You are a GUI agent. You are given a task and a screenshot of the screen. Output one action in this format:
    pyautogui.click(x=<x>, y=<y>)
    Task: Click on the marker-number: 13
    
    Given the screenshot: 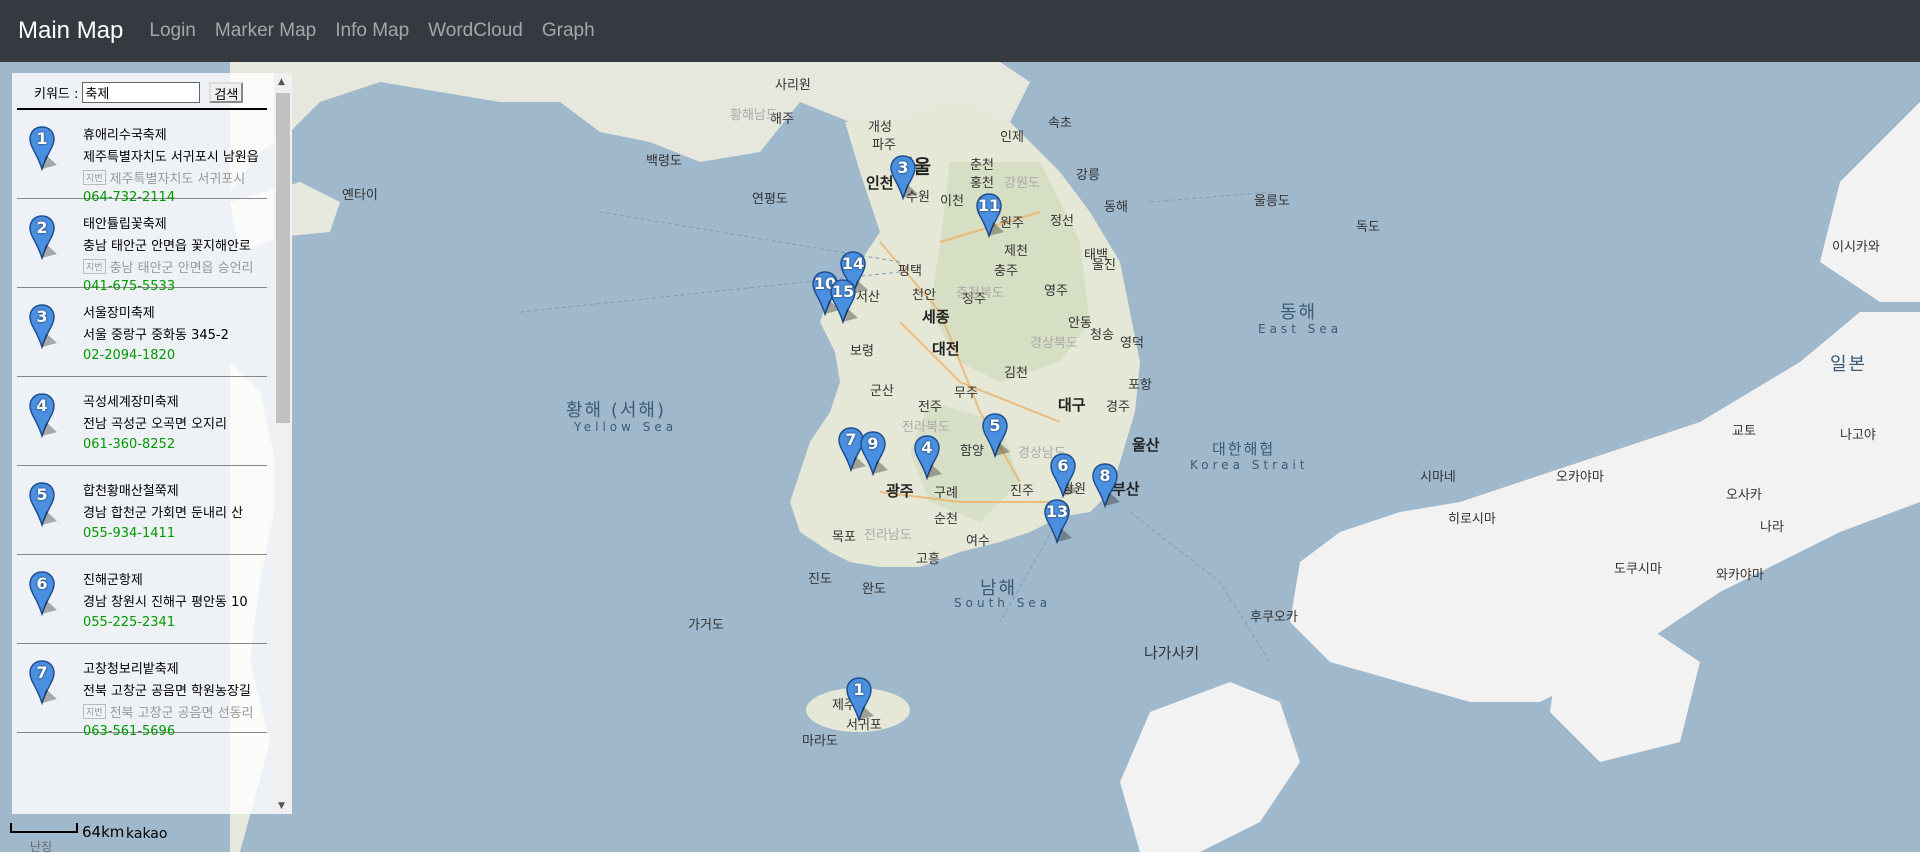 What is the action you would take?
    pyautogui.click(x=1057, y=511)
    